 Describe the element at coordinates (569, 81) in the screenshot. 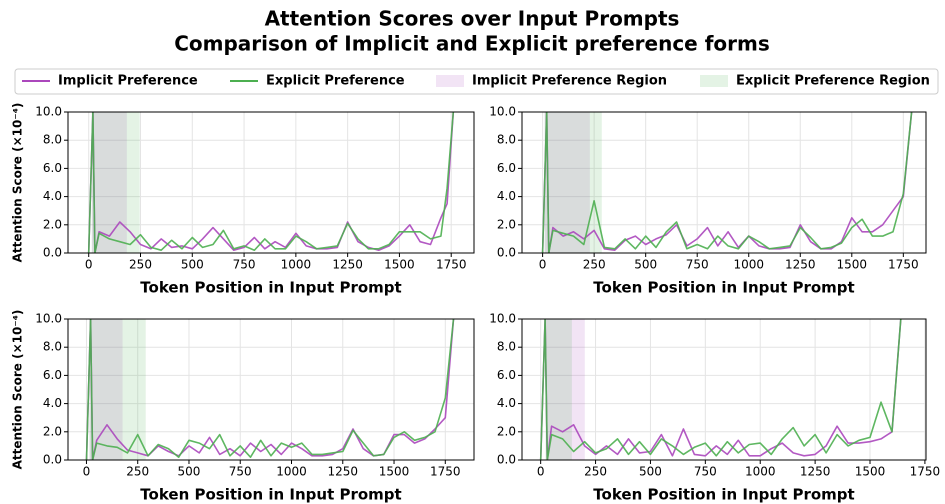

I see `legend-label: Implicit Preference Region` at that location.